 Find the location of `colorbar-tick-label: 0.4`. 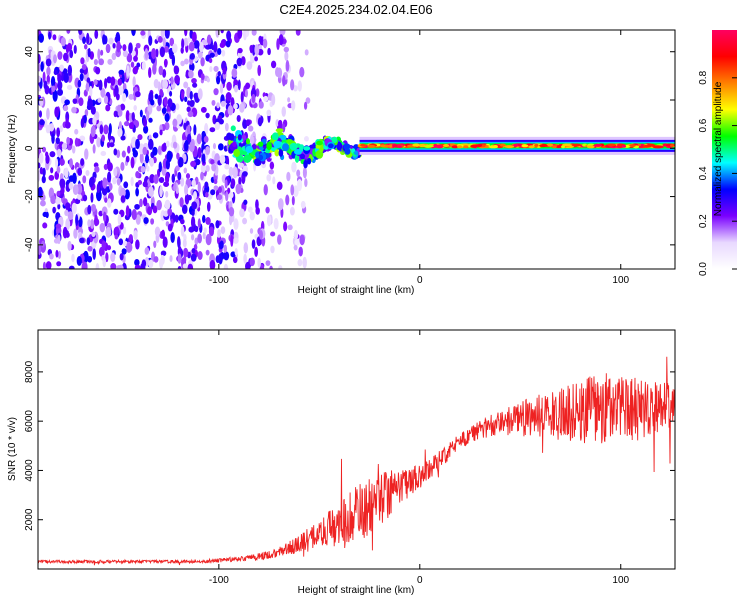

colorbar-tick-label: 0.4 is located at coordinates (703, 173).